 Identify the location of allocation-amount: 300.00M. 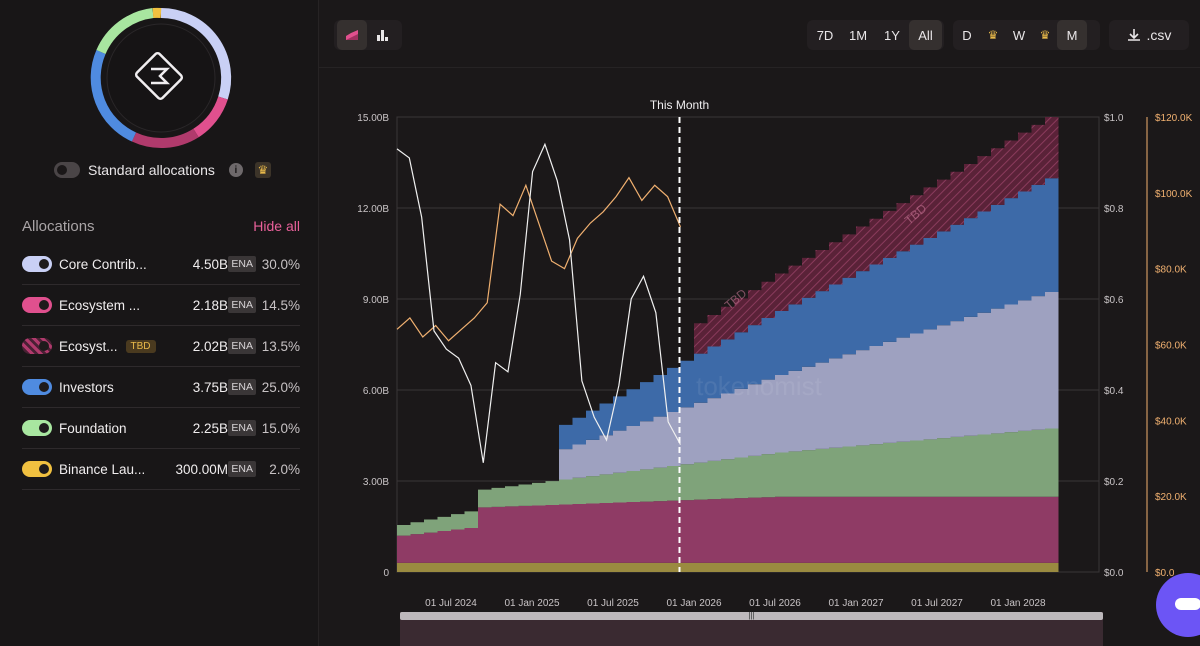
(201, 469).